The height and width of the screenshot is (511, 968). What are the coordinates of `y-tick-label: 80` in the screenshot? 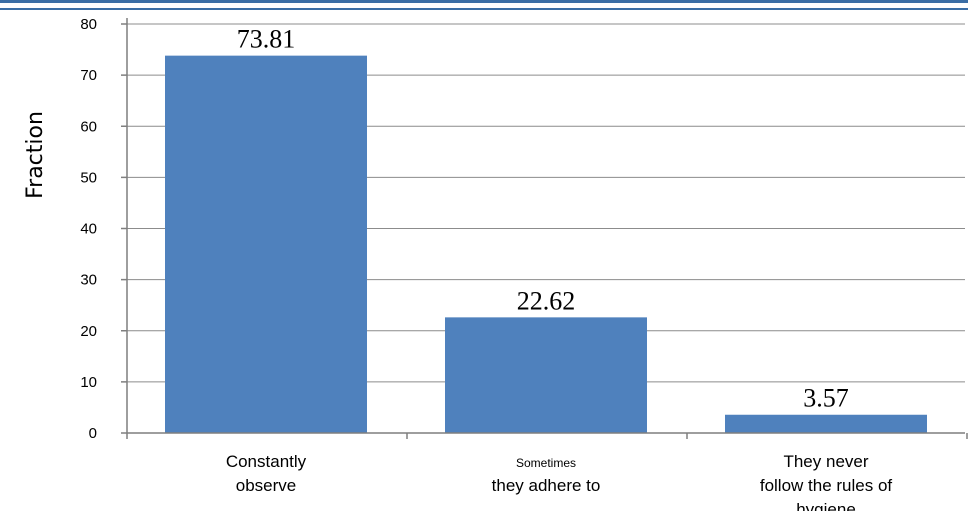 It's located at (88, 24).